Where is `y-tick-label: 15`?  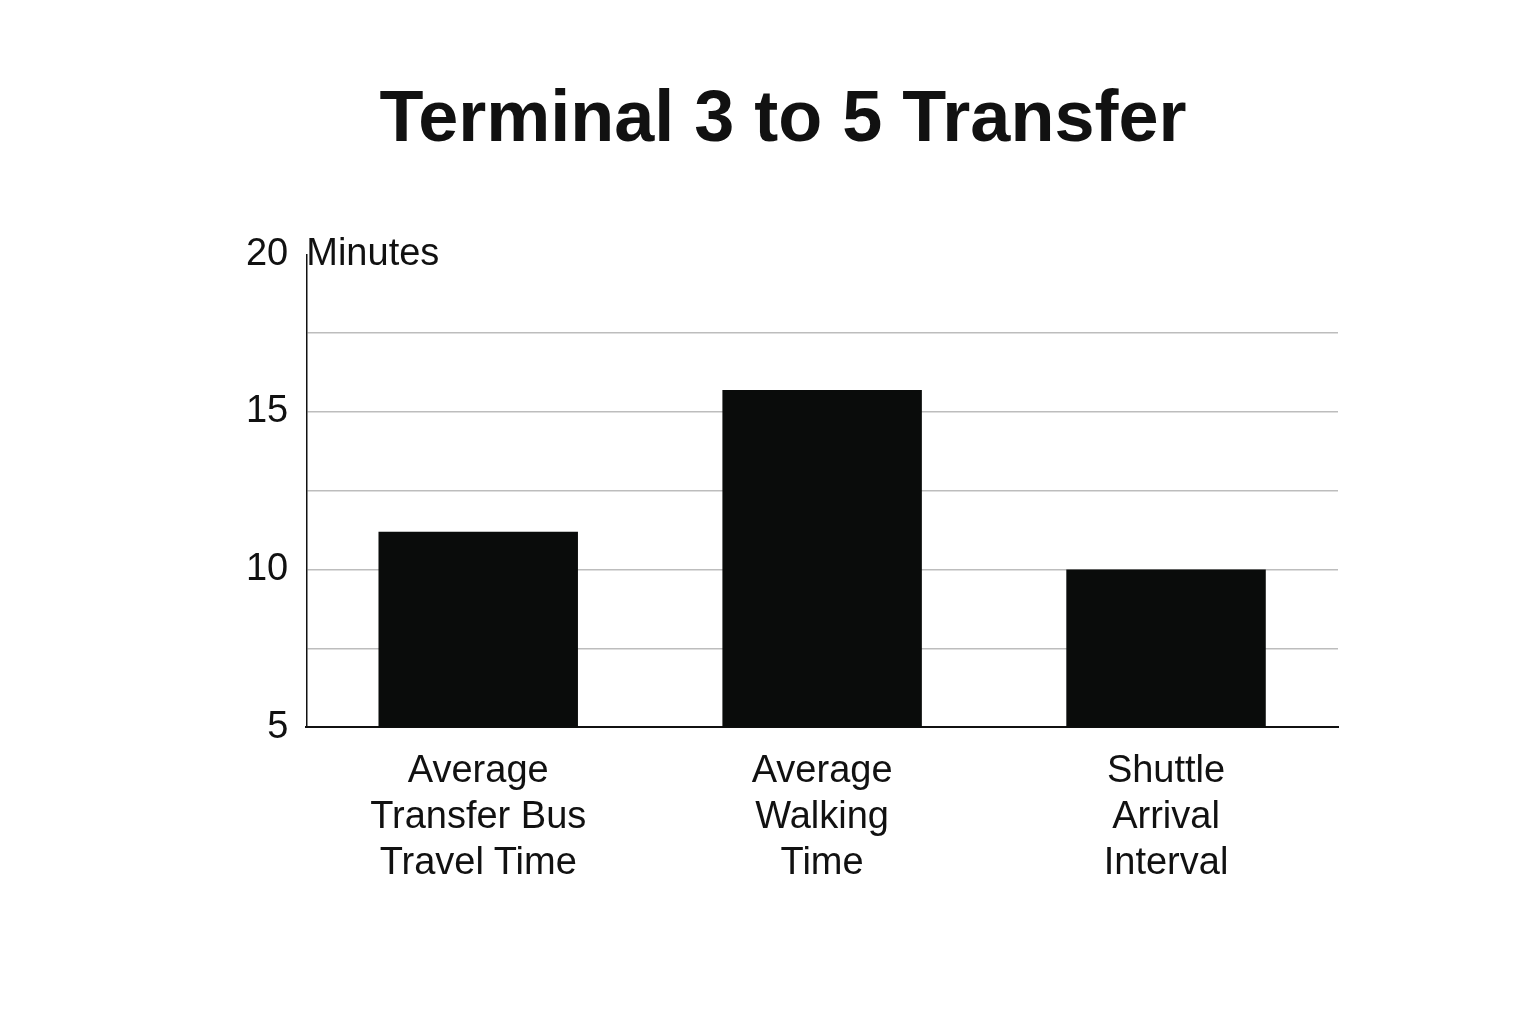
y-tick-label: 15 is located at coordinates (267, 409).